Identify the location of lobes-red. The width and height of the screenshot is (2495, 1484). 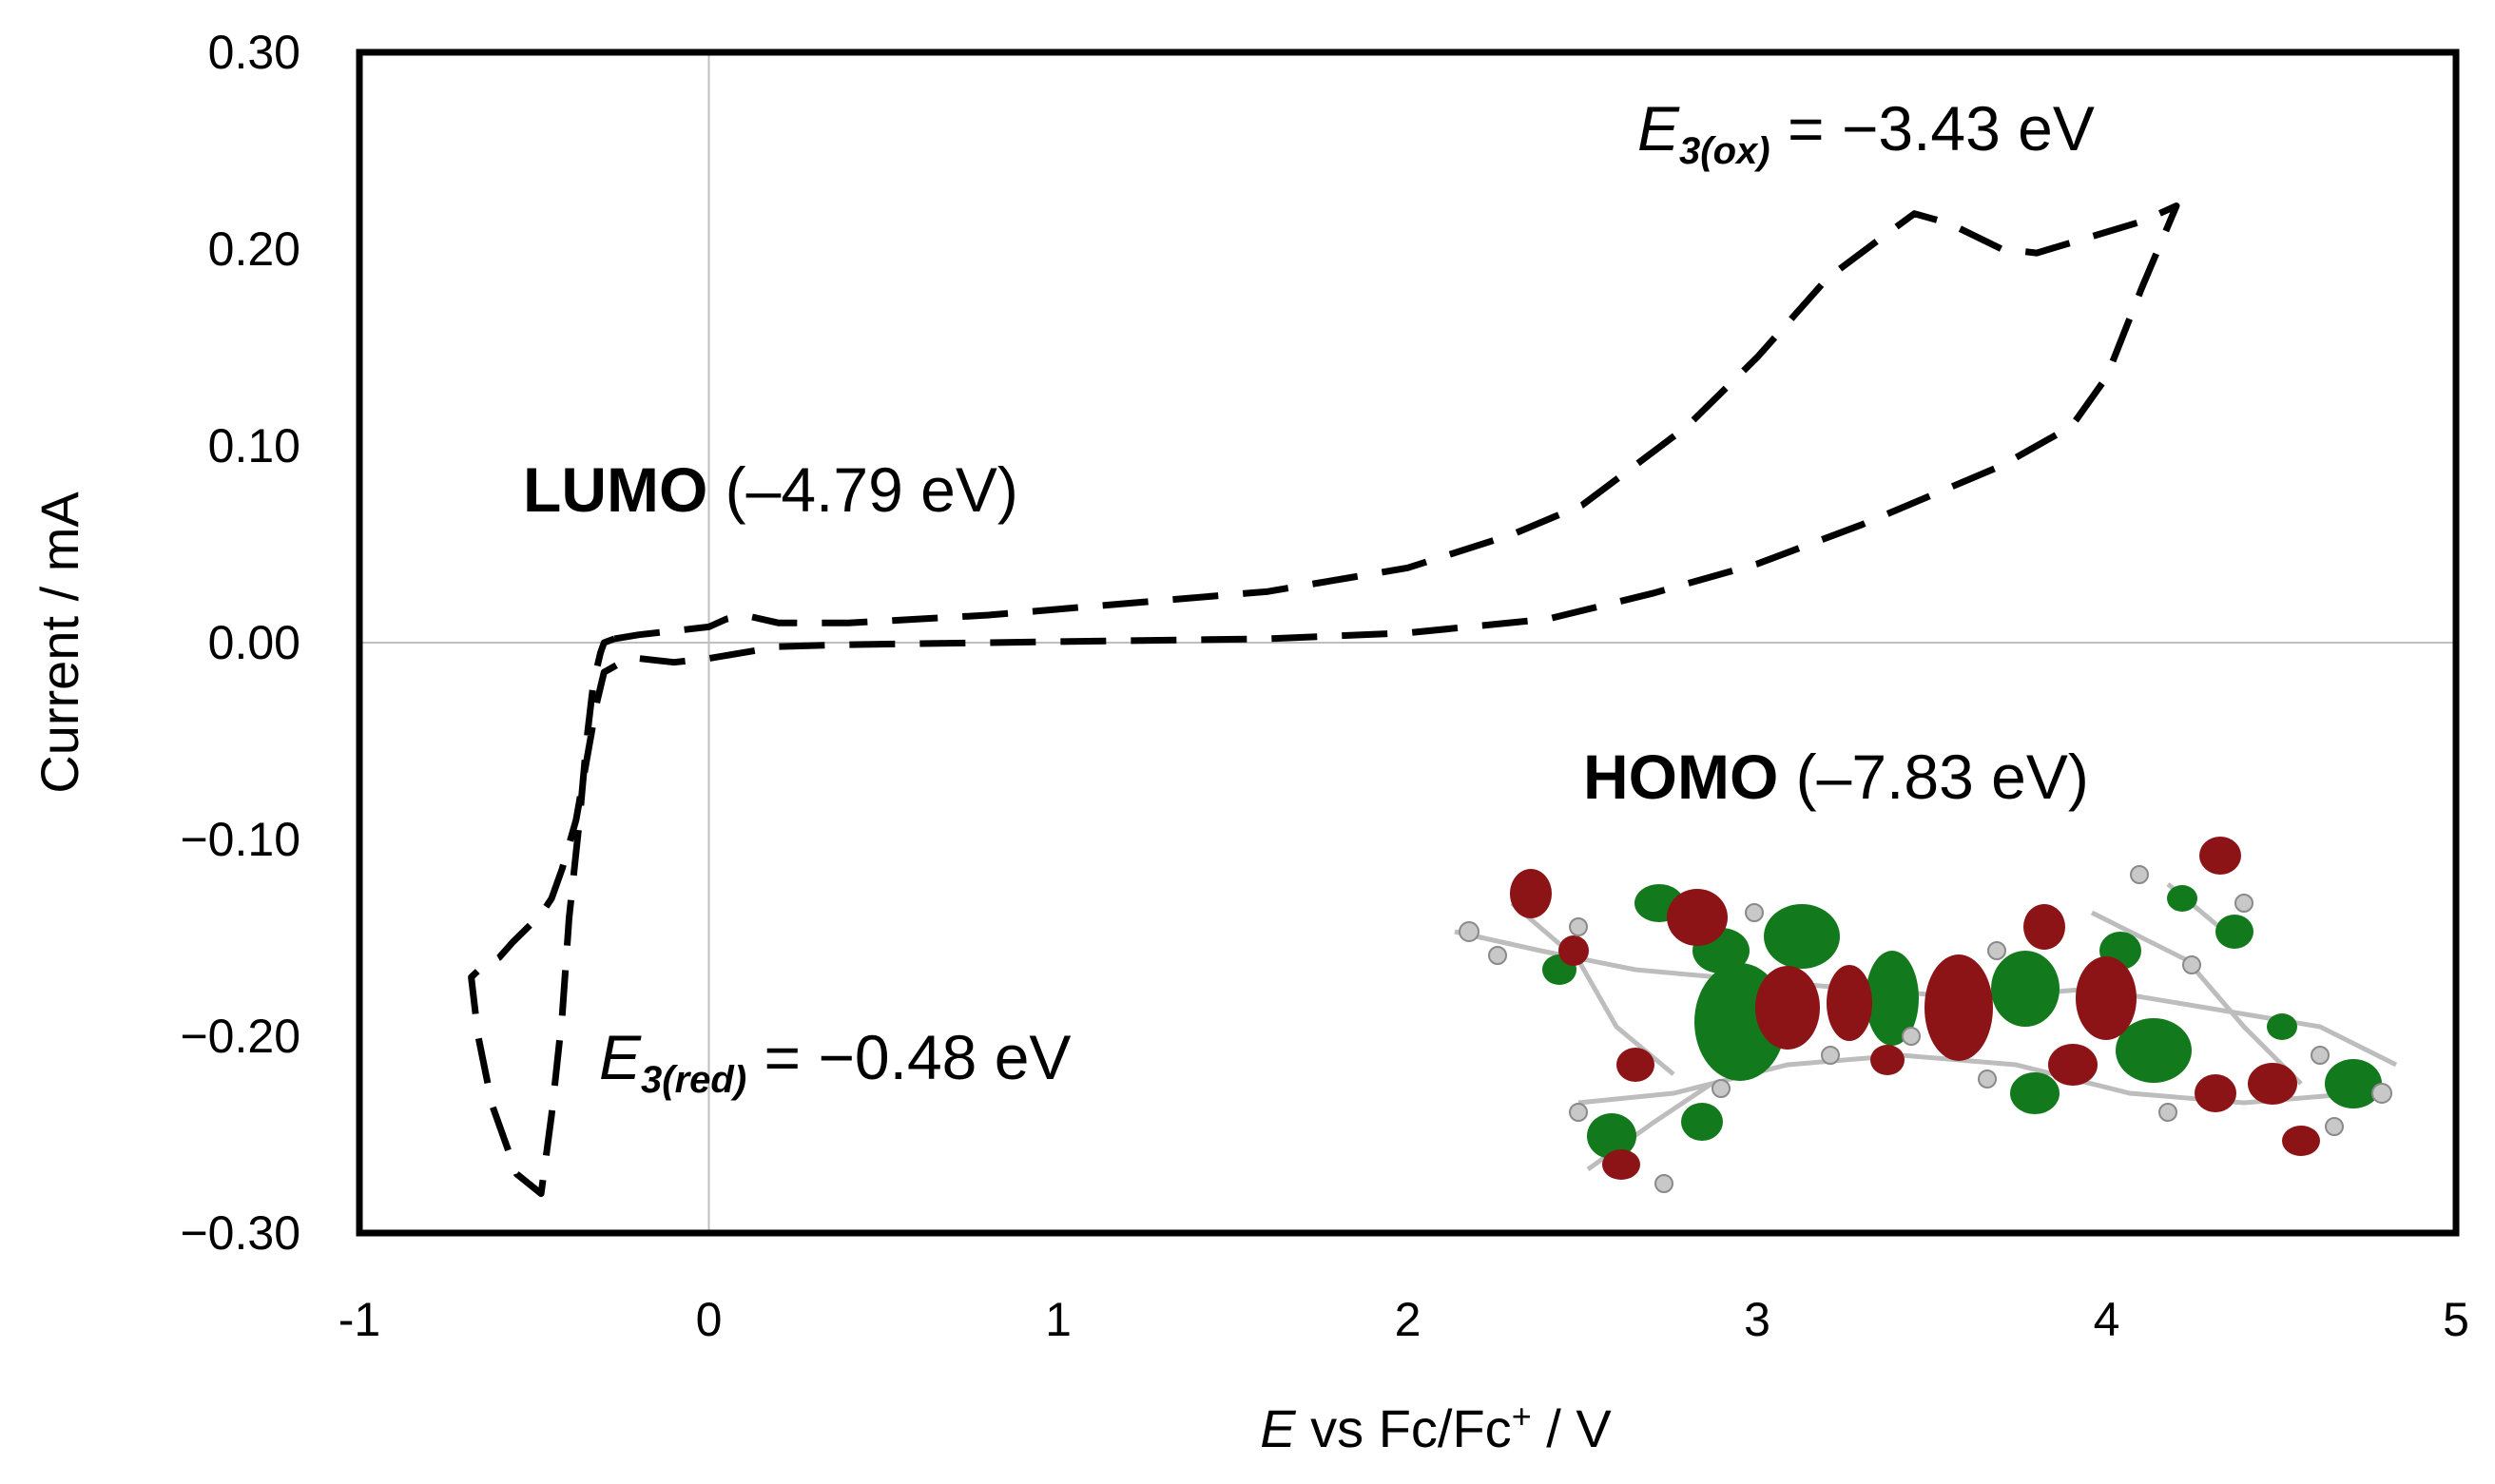
(1915, 1008).